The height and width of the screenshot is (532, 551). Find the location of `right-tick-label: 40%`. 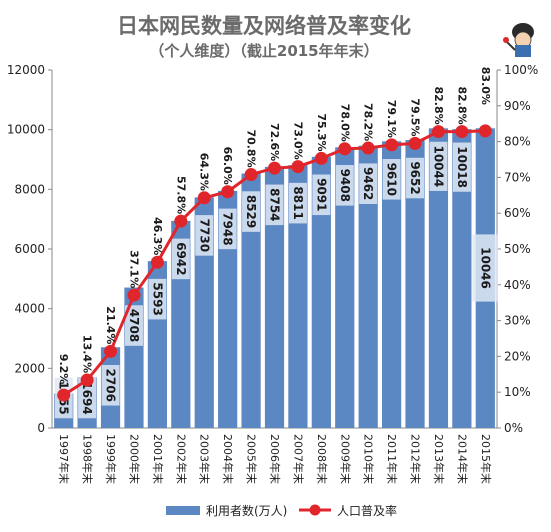

right-tick-label: 40% is located at coordinates (517, 285).